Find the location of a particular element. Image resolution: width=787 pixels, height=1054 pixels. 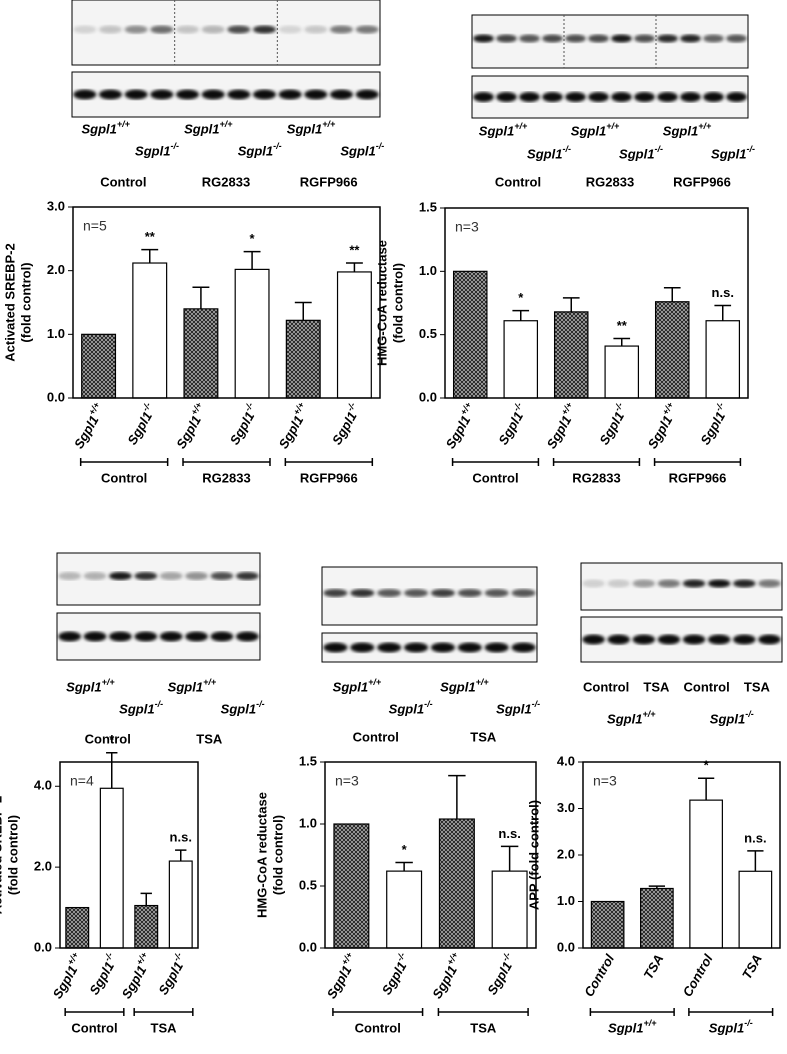

y-axis-label: HMG-CoA reductase is located at coordinates (261, 855).